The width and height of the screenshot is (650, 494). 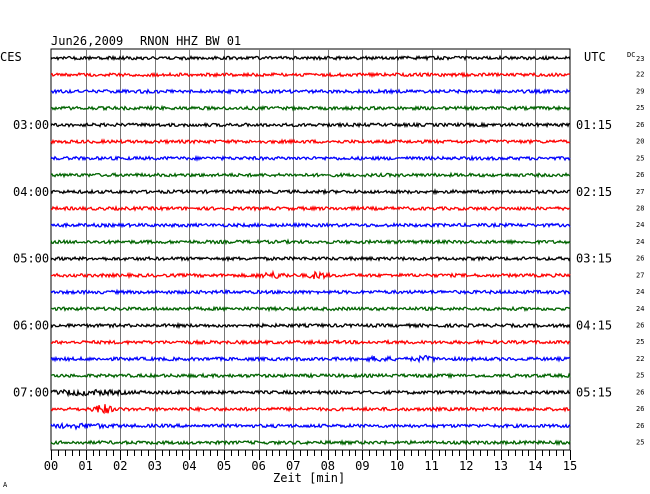 What do you see at coordinates (640, 59) in the screenshot?
I see `dc-offset-value: 23` at bounding box center [640, 59].